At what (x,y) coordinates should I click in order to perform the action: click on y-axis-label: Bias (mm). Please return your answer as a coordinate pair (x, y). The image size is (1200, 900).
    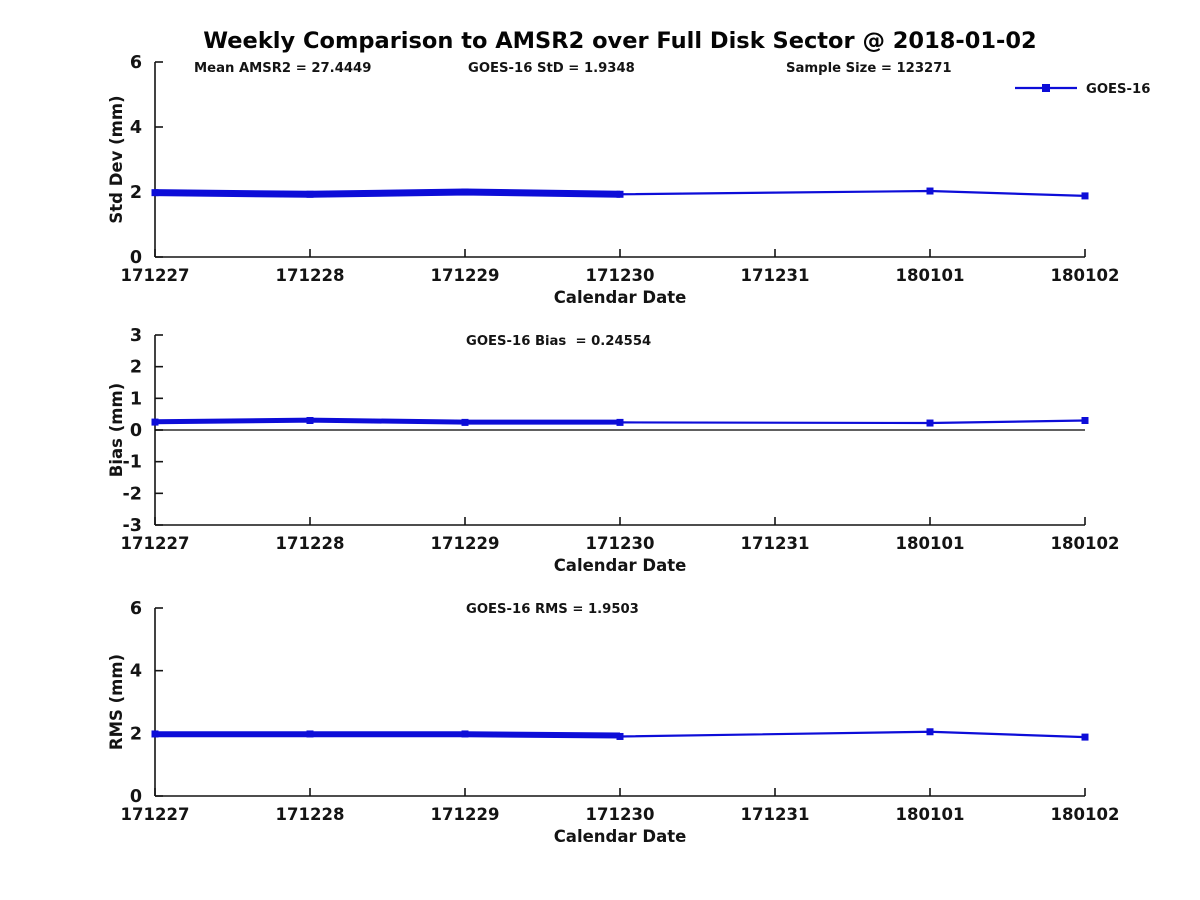
    Looking at the image, I should click on (116, 430).